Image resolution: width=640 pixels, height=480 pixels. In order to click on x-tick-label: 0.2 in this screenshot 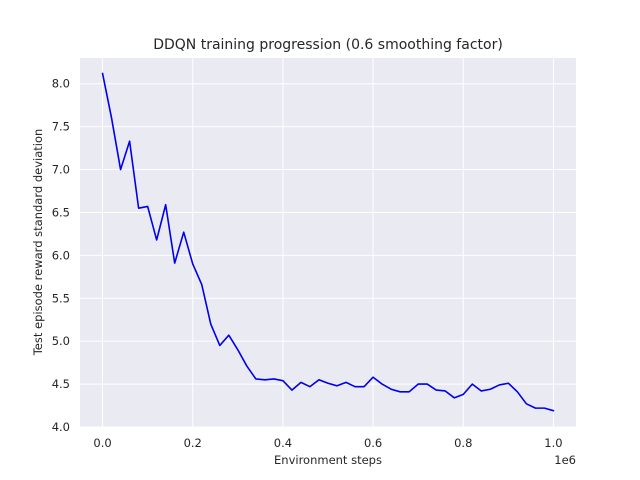, I will do `click(193, 443)`.